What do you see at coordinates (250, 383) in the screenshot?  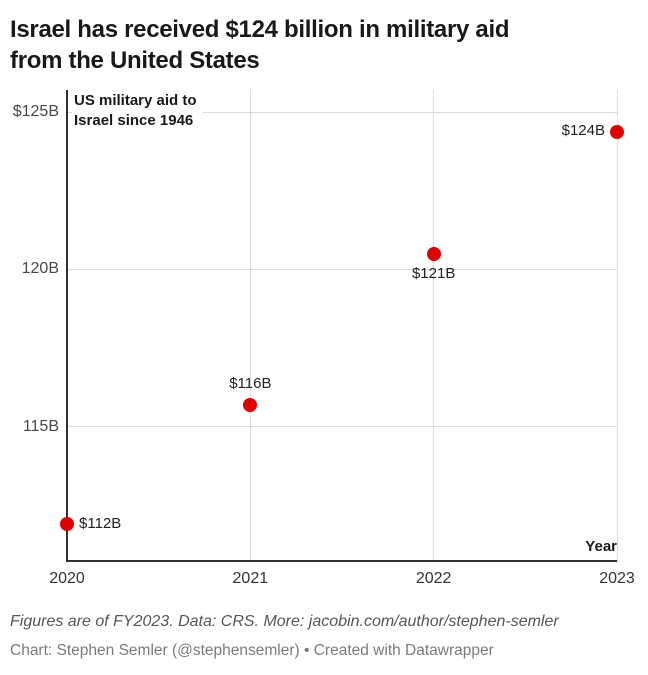 I see `data-point-label: $116B` at bounding box center [250, 383].